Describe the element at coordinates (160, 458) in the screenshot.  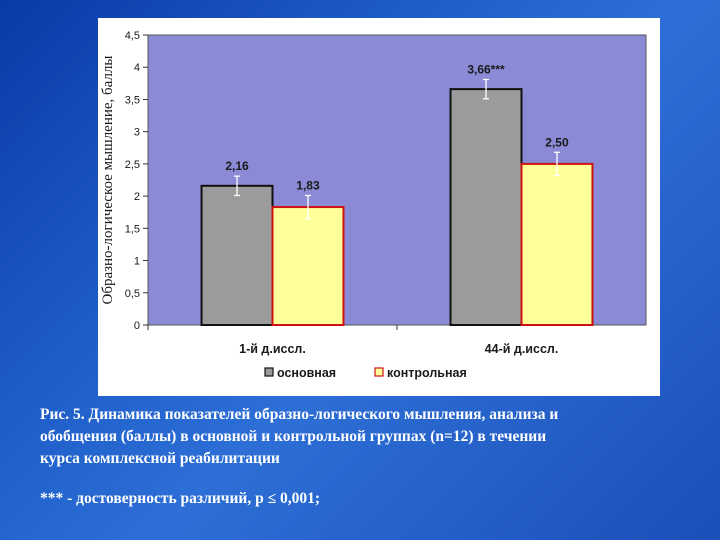
I see `caption-line: курса комплексной реабилитации` at that location.